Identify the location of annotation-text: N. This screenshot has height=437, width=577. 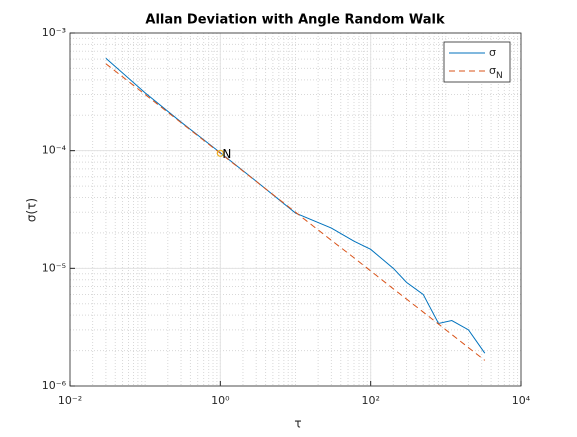
(226, 154).